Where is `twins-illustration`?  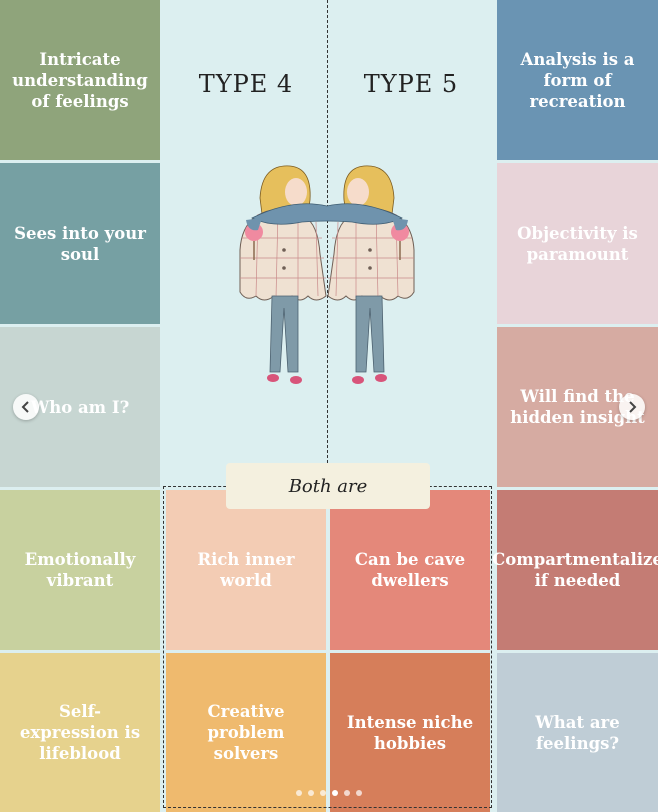
twins-illustration is located at coordinates (327, 274).